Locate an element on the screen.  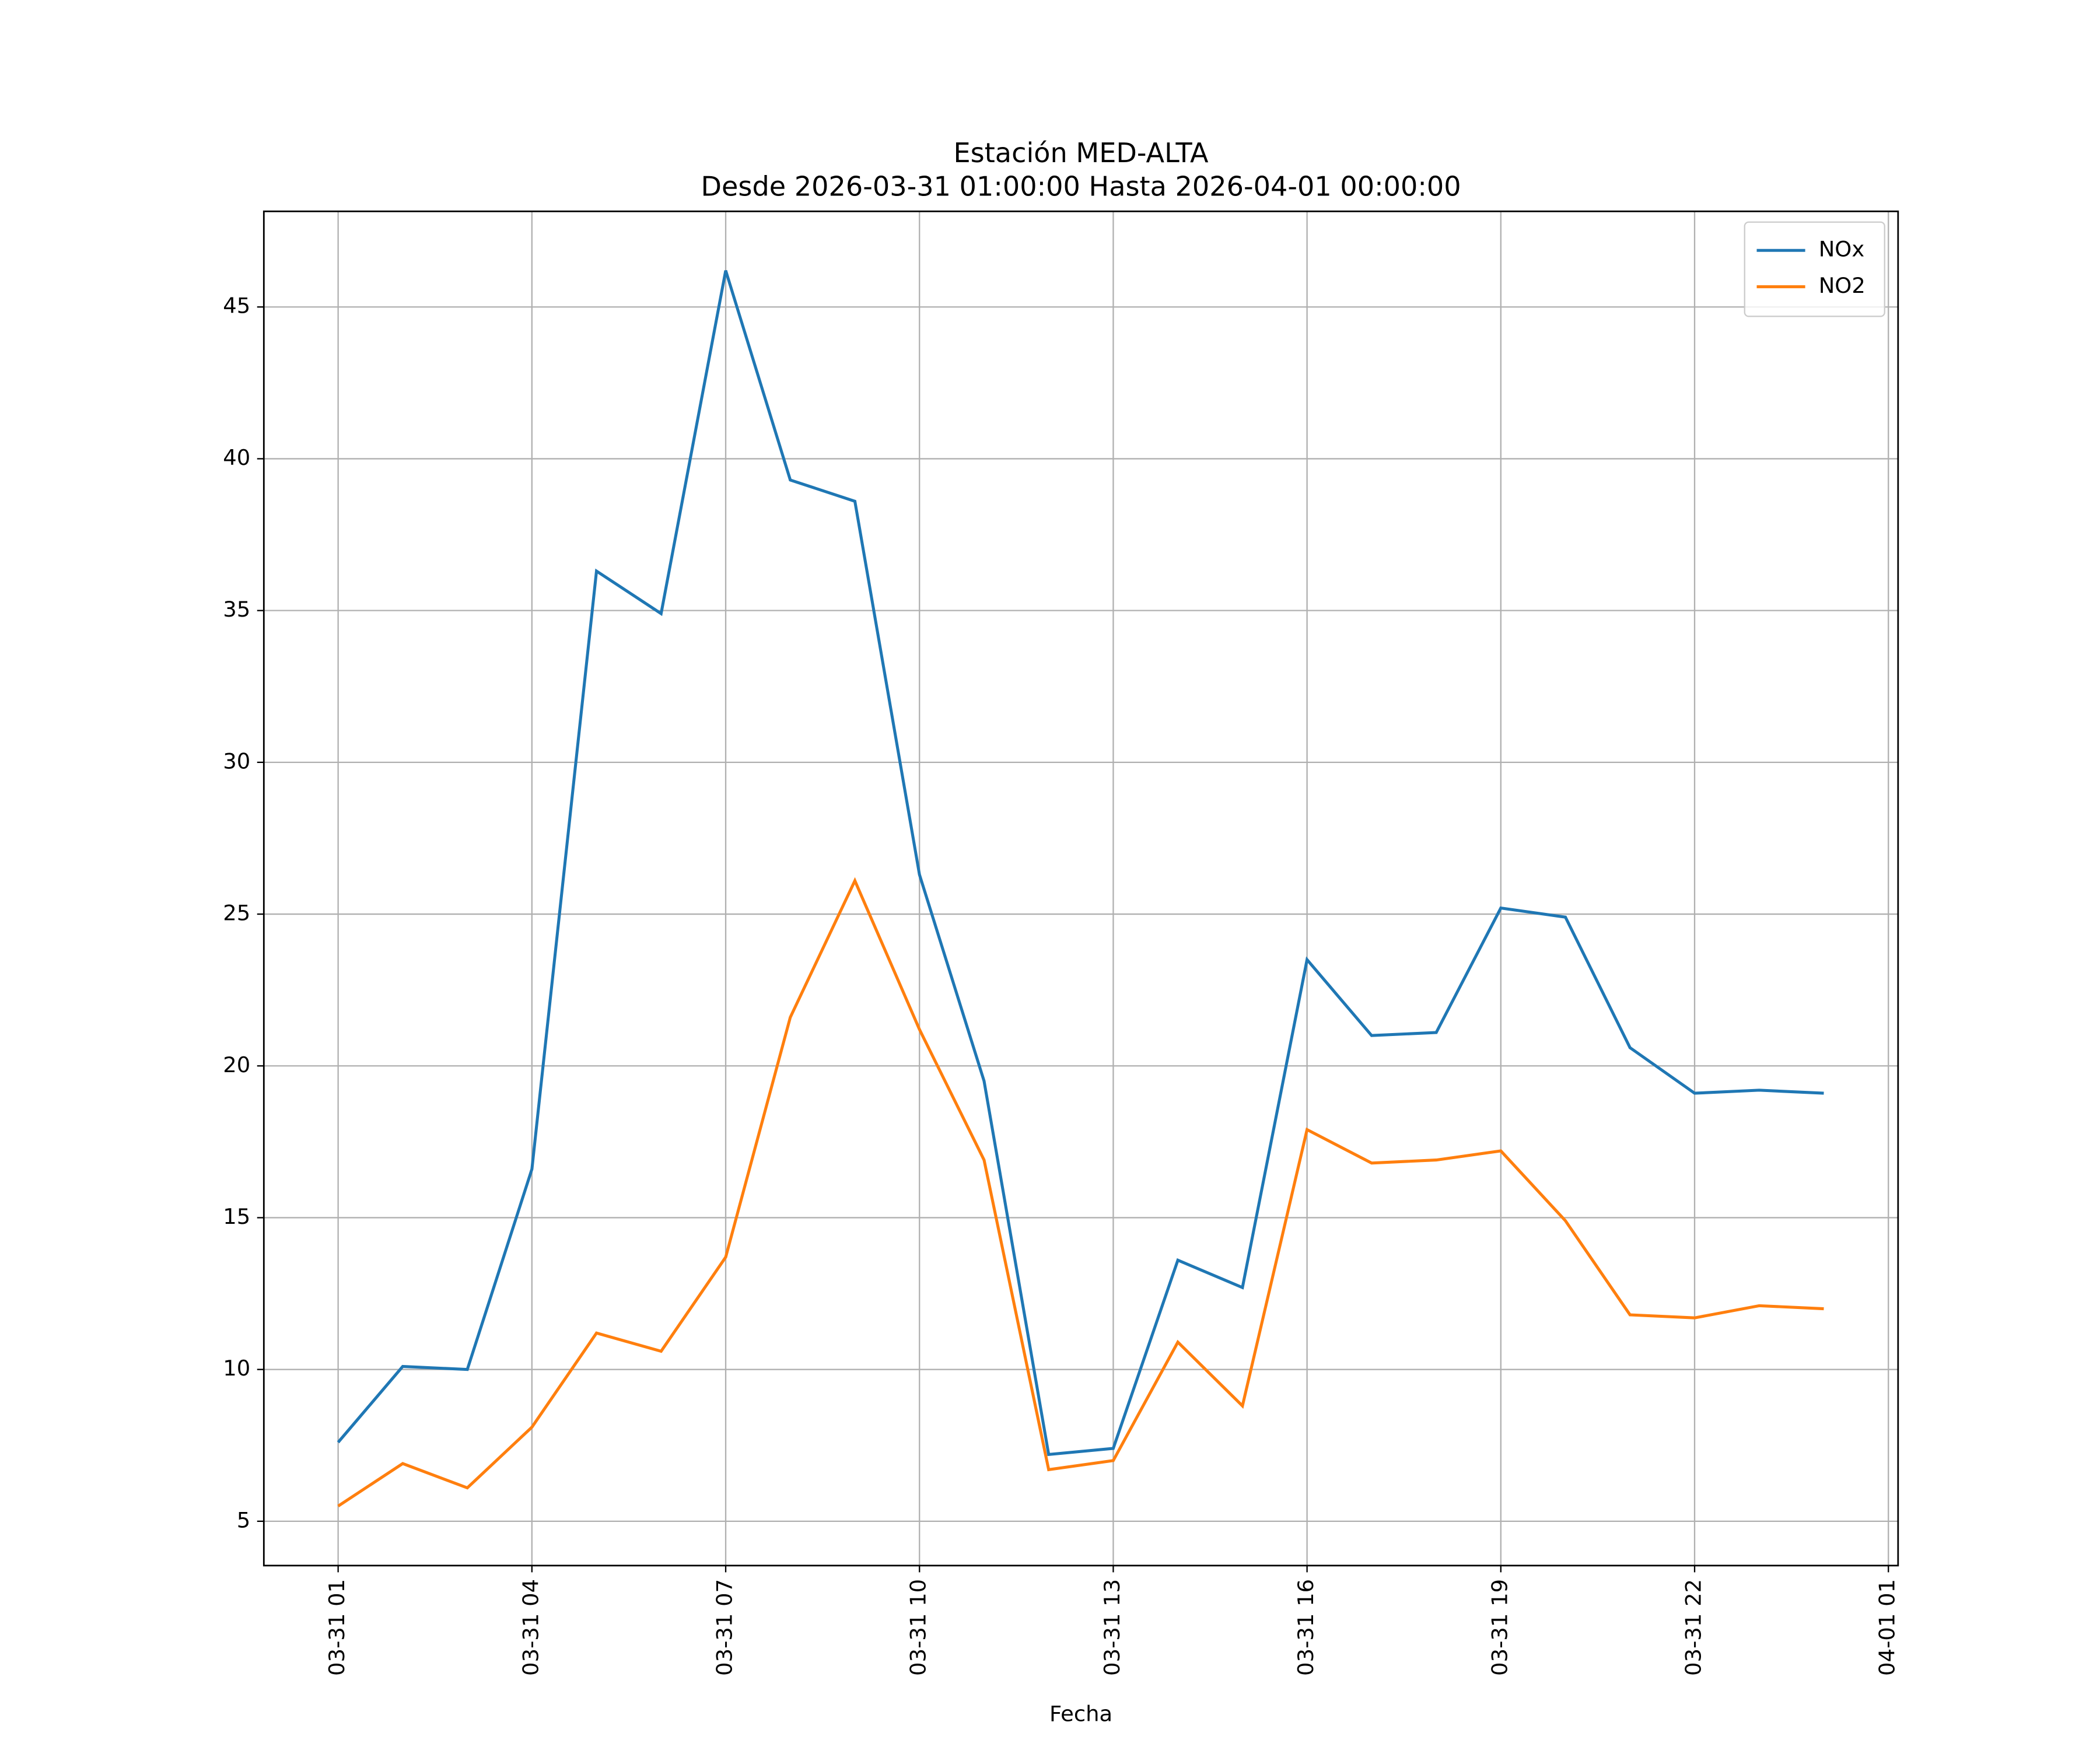
x-tick-label: 03-31 16 is located at coordinates (1305, 1627).